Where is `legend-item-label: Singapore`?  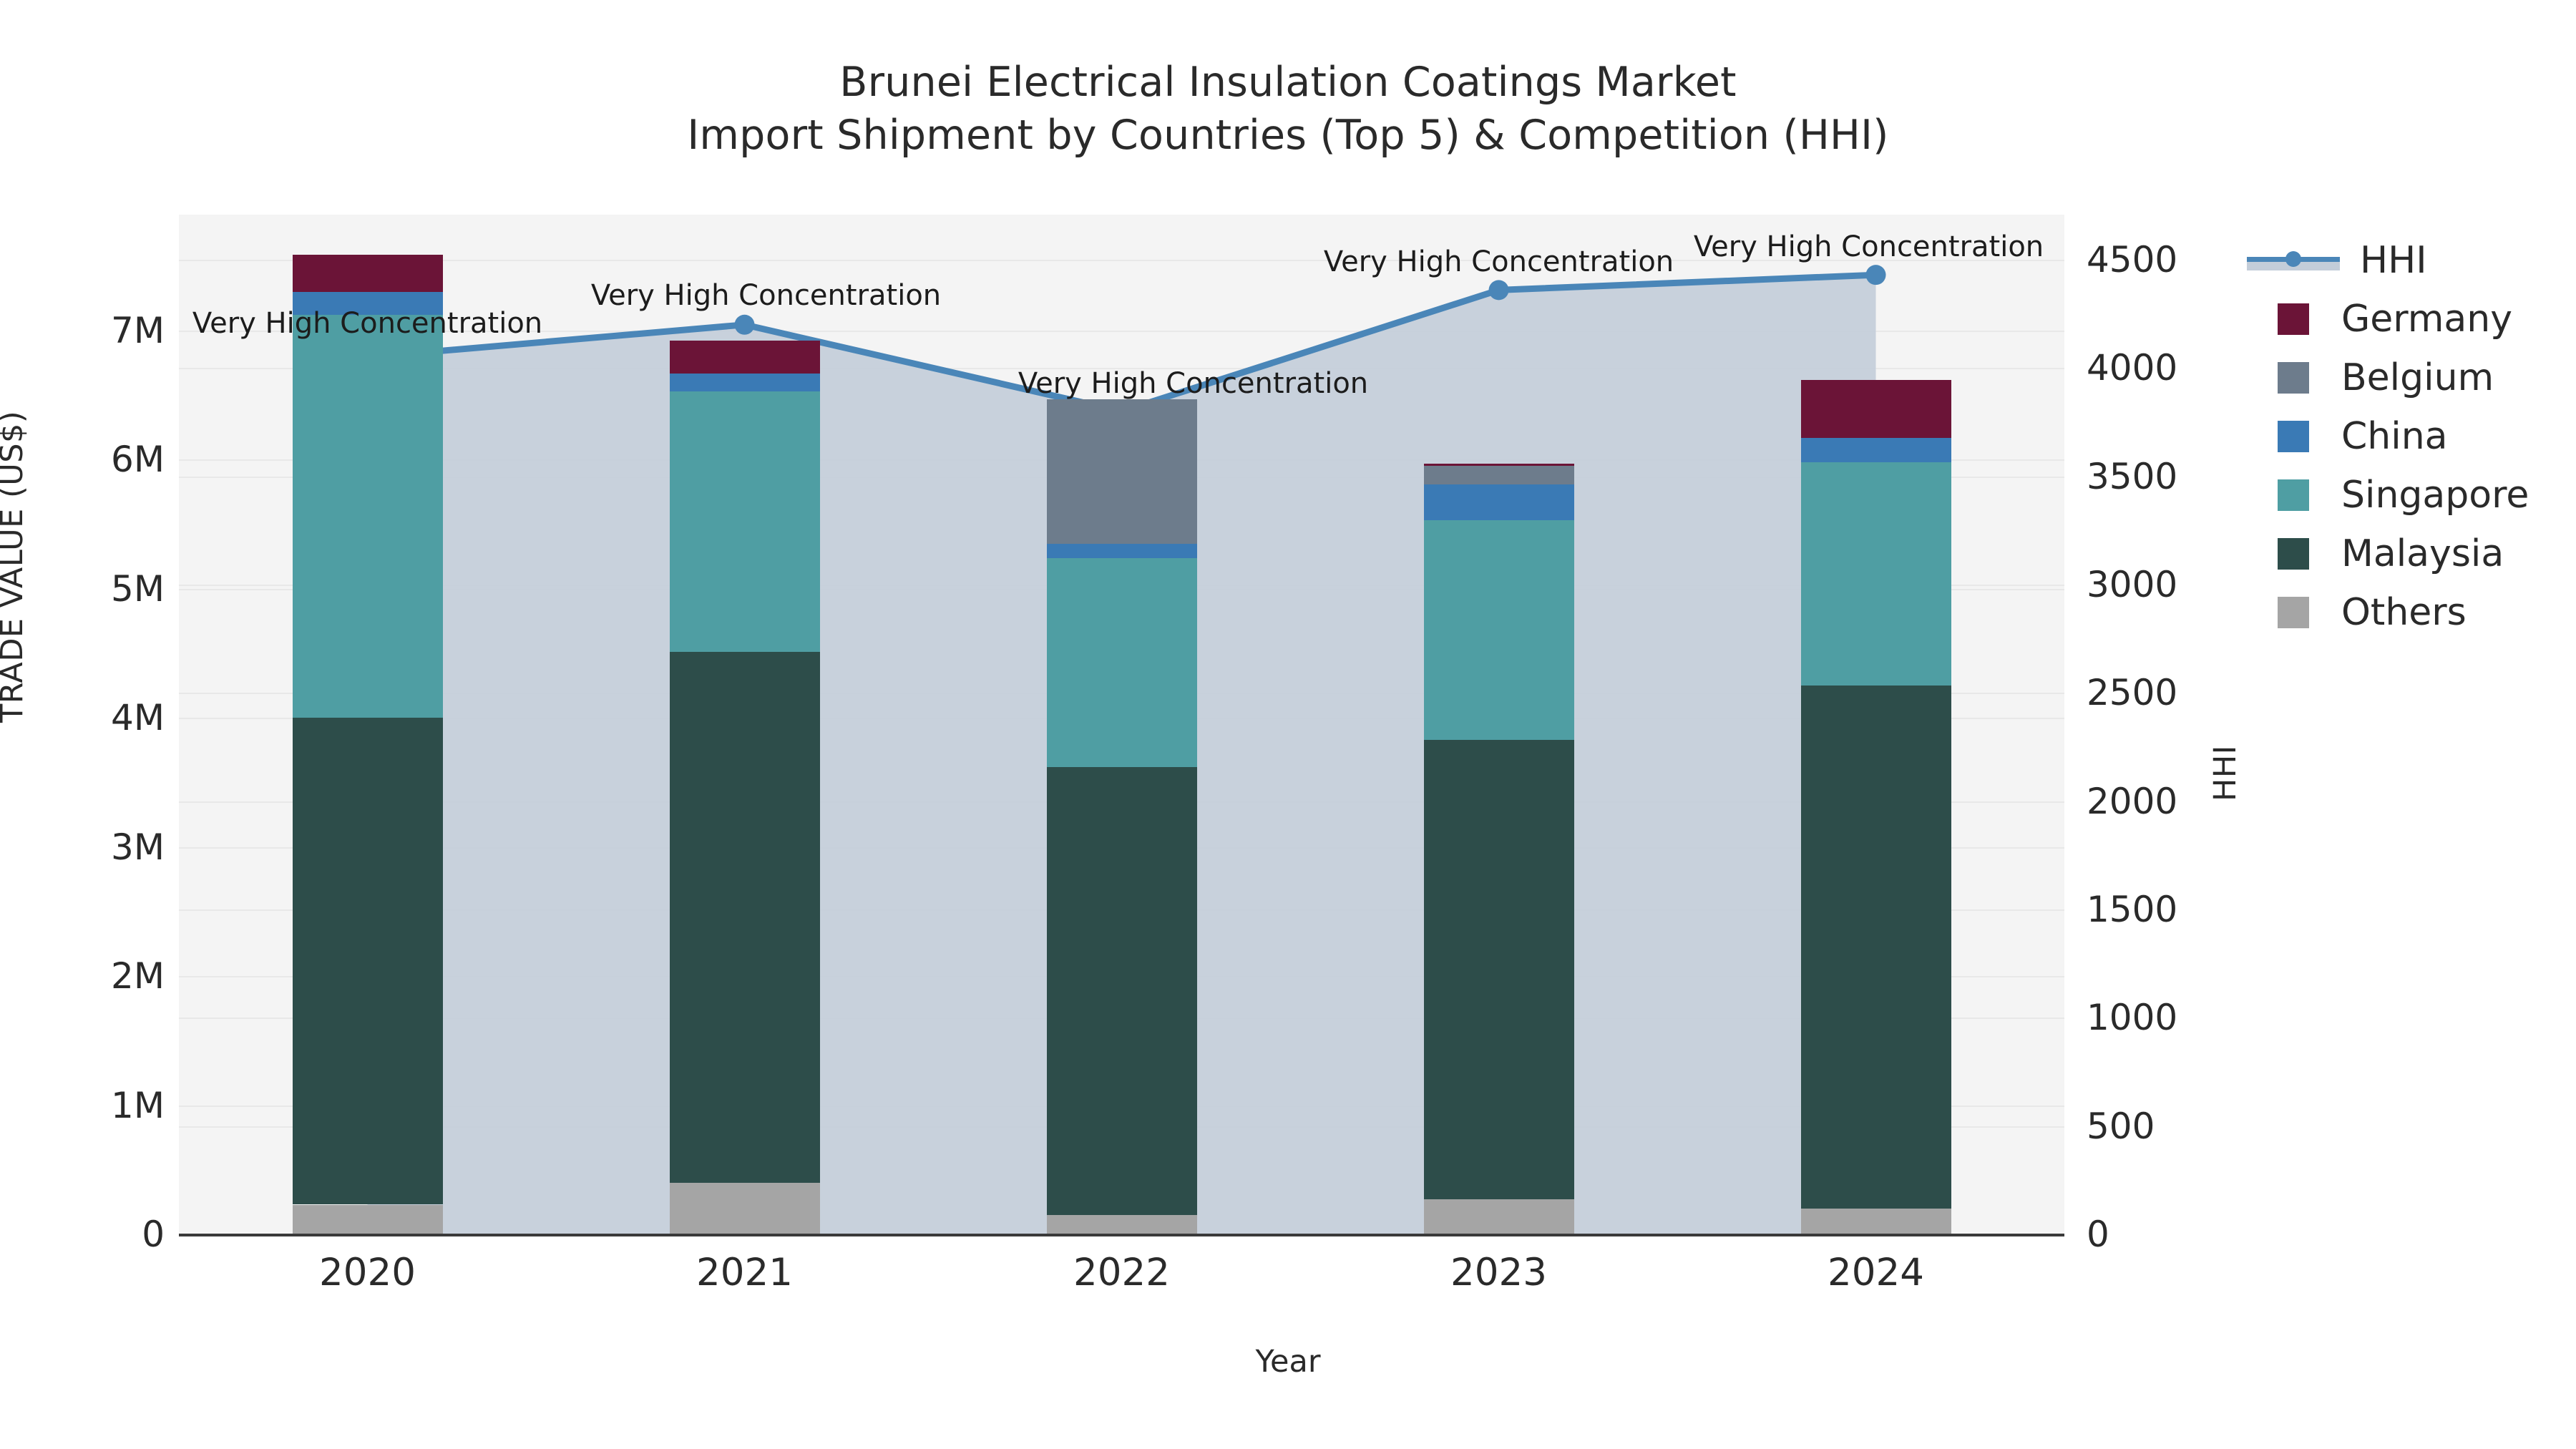 legend-item-label: Singapore is located at coordinates (2435, 495).